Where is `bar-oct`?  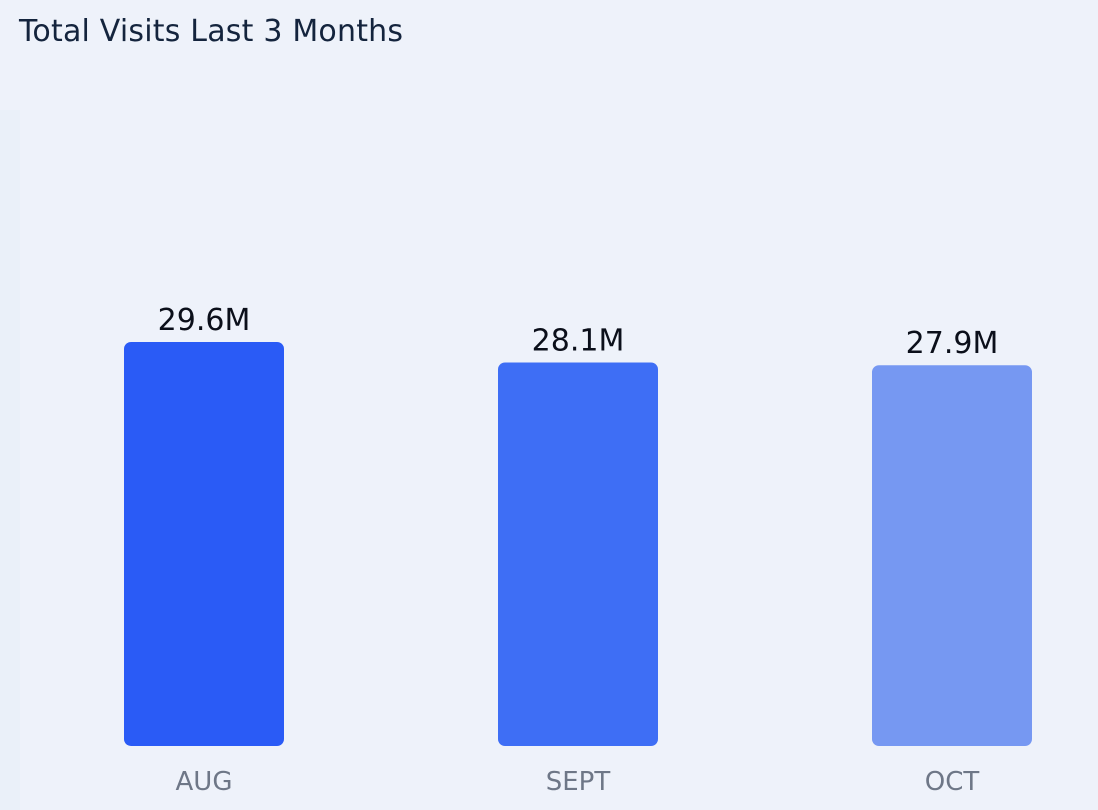 bar-oct is located at coordinates (952, 555).